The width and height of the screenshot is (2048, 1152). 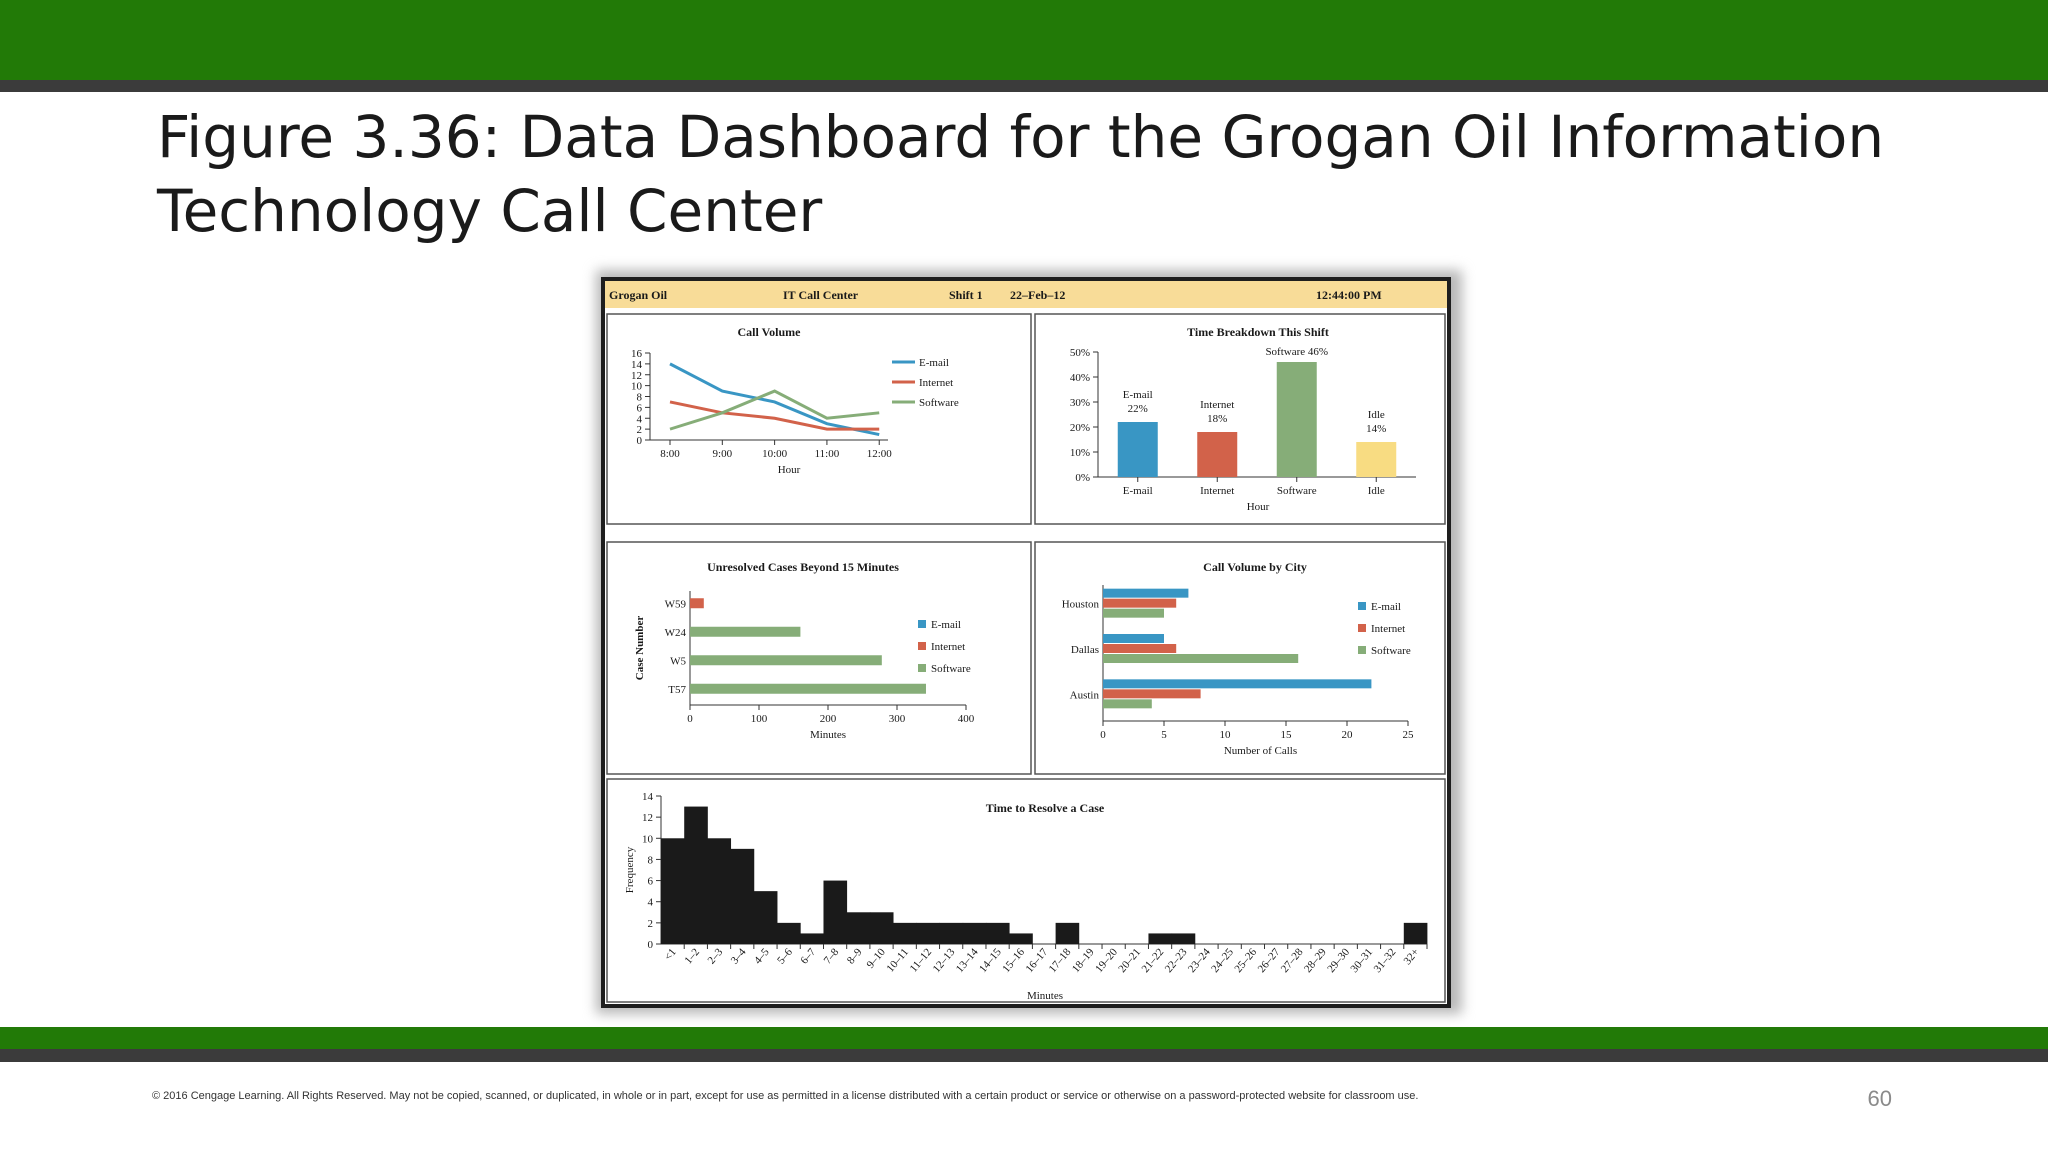 What do you see at coordinates (1060, 960) in the screenshot?
I see `x-tick-label: 17–18` at bounding box center [1060, 960].